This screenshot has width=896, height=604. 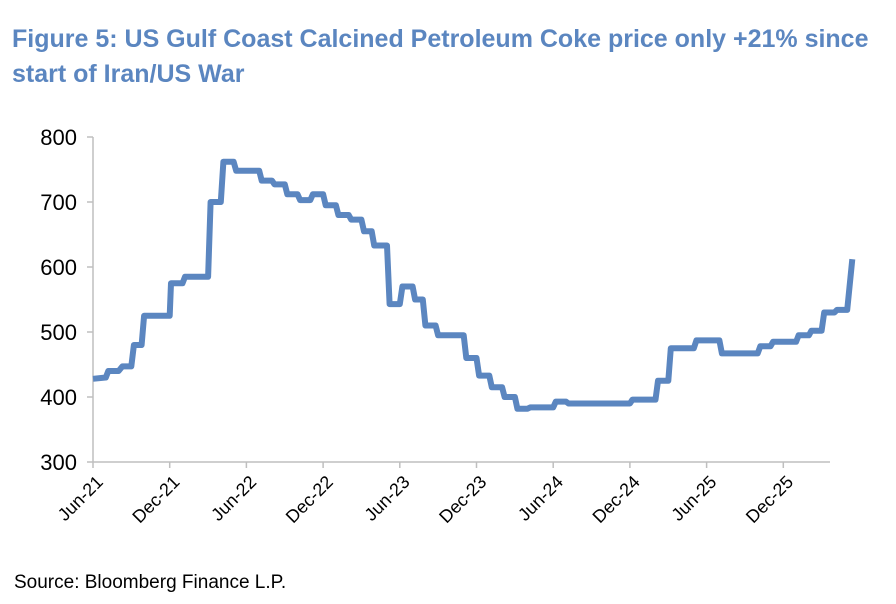 What do you see at coordinates (58, 332) in the screenshot?
I see `y-tick-label: 500` at bounding box center [58, 332].